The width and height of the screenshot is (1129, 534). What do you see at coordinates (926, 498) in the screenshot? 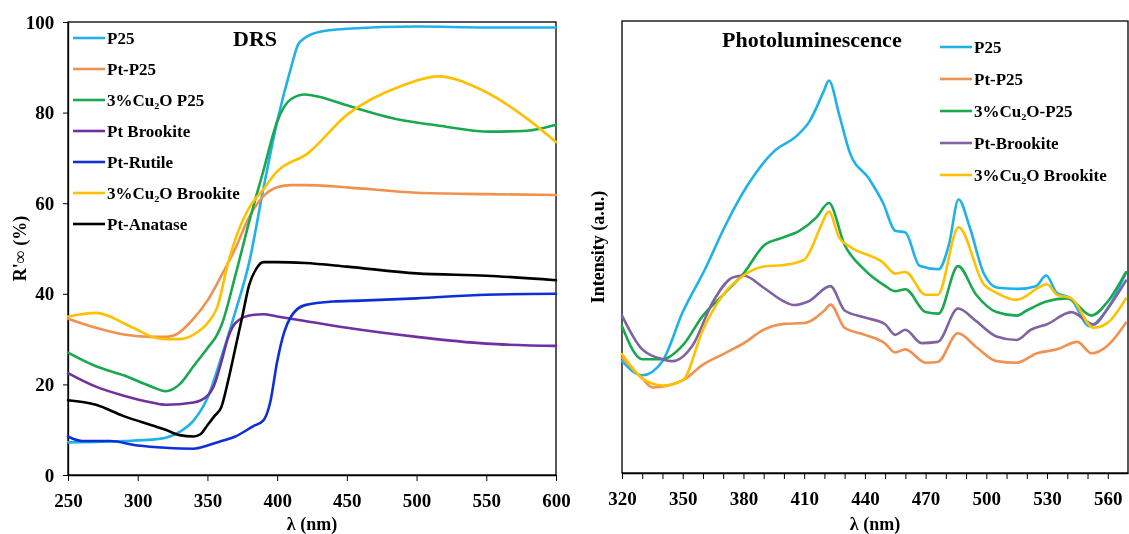
I see `x-tick-label: 470` at bounding box center [926, 498].